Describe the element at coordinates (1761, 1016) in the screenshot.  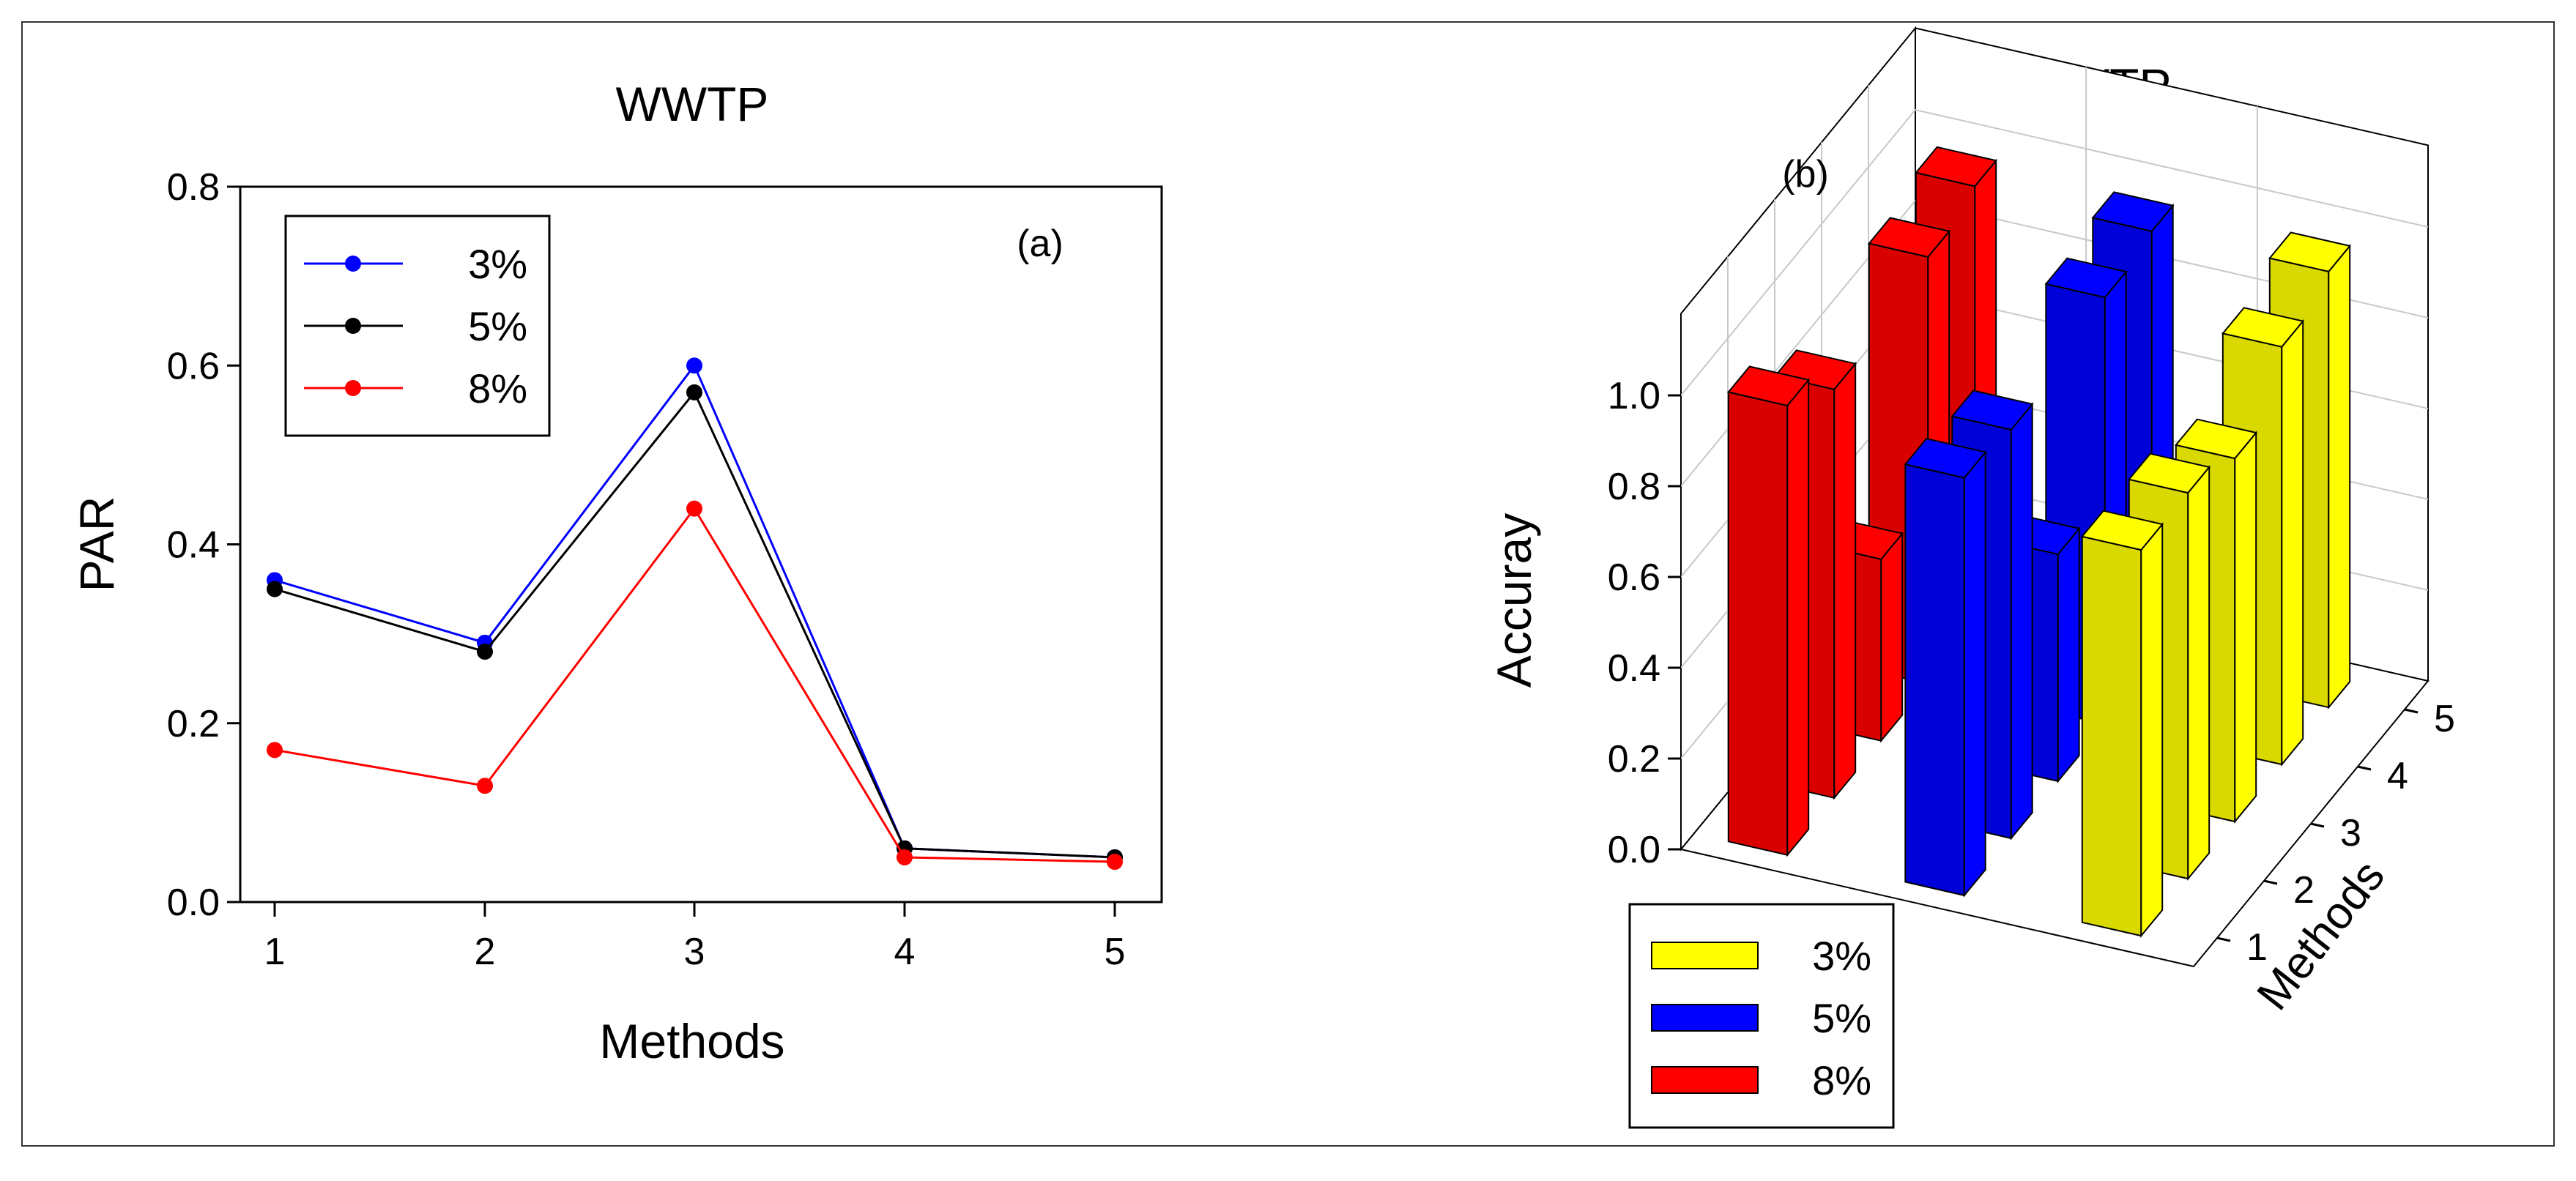
I see `legend-b: 3% 5% 8%` at that location.